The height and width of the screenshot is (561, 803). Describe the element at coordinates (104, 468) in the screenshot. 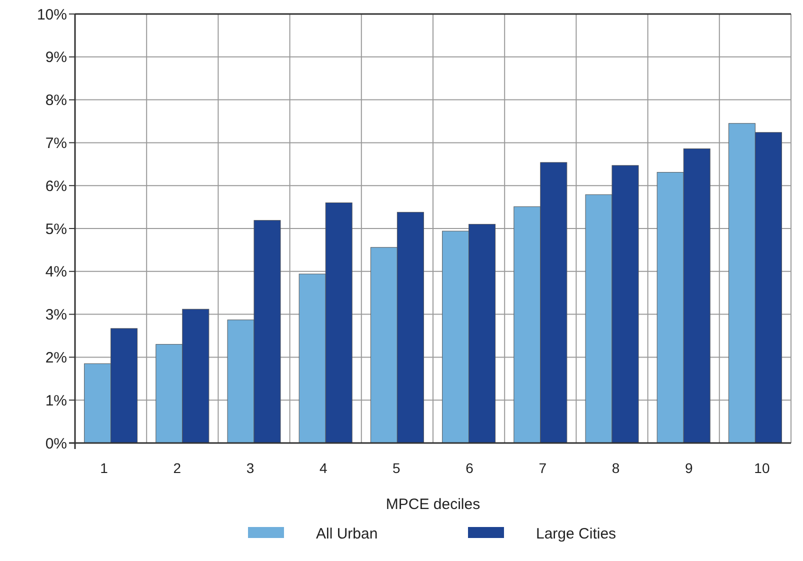

I see `x-tick-label: 1` at that location.